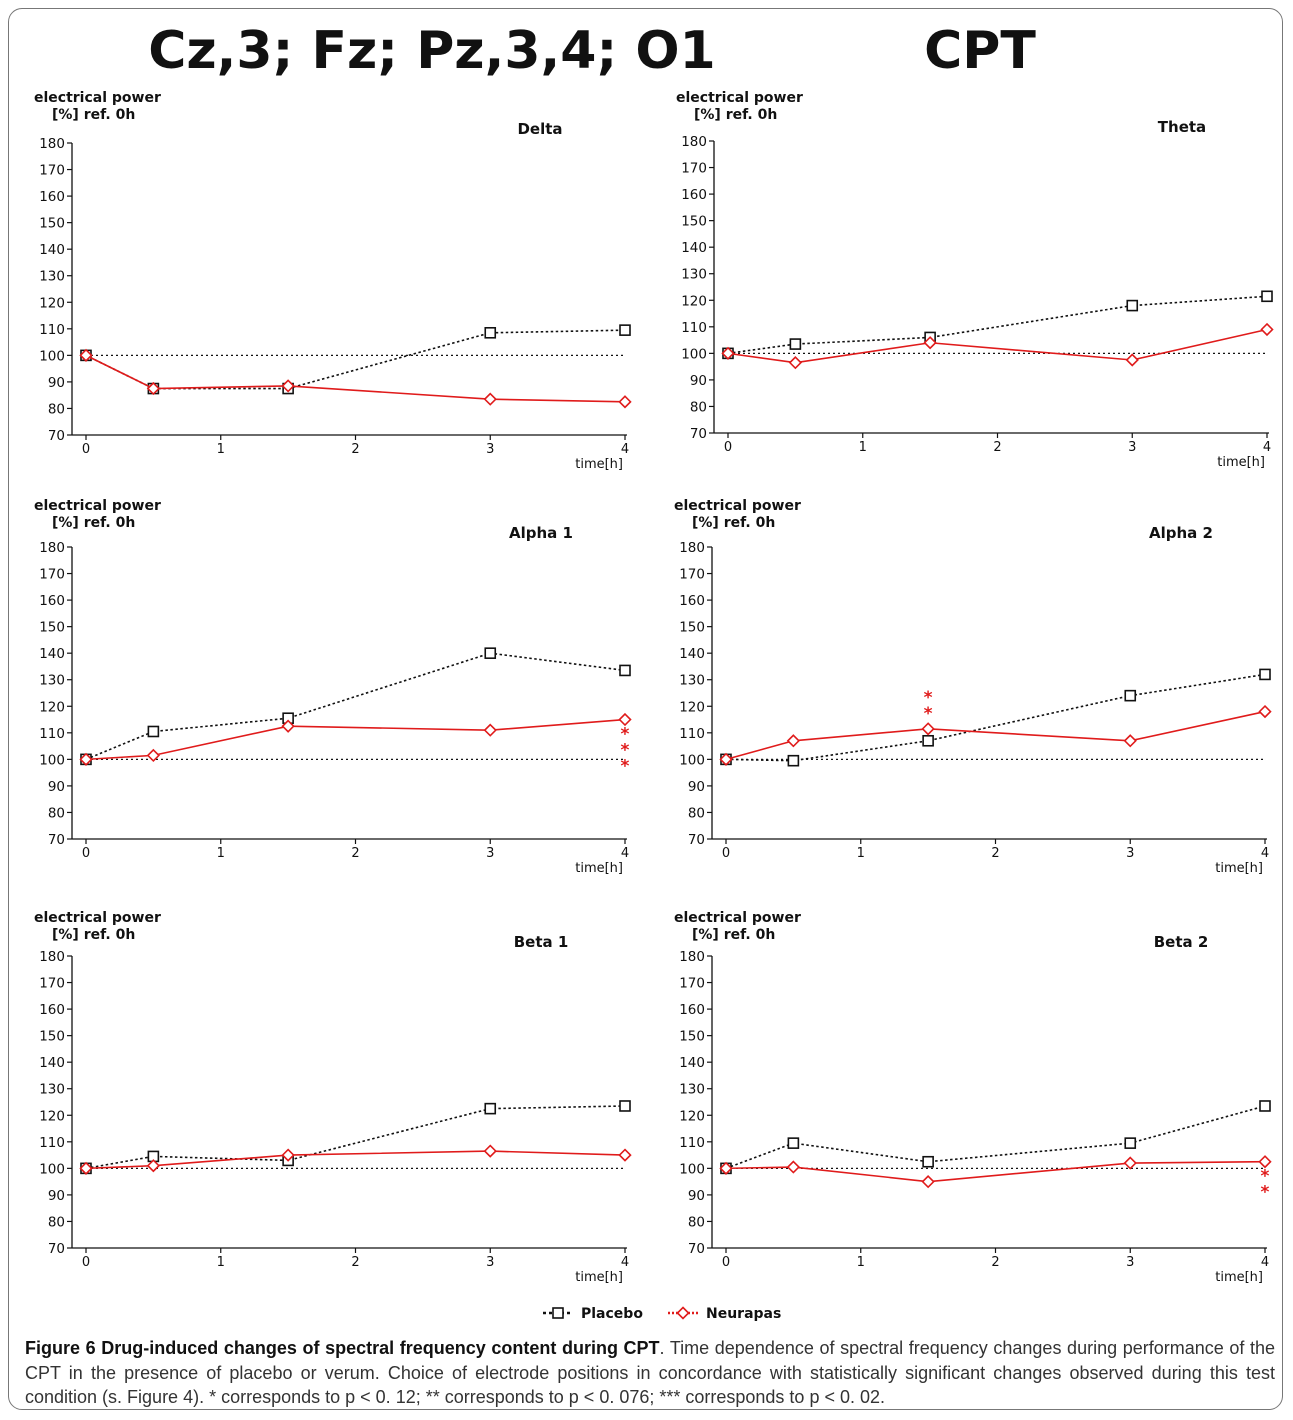 The image size is (1293, 1420). I want to click on panel-title: Beta 2, so click(1181, 942).